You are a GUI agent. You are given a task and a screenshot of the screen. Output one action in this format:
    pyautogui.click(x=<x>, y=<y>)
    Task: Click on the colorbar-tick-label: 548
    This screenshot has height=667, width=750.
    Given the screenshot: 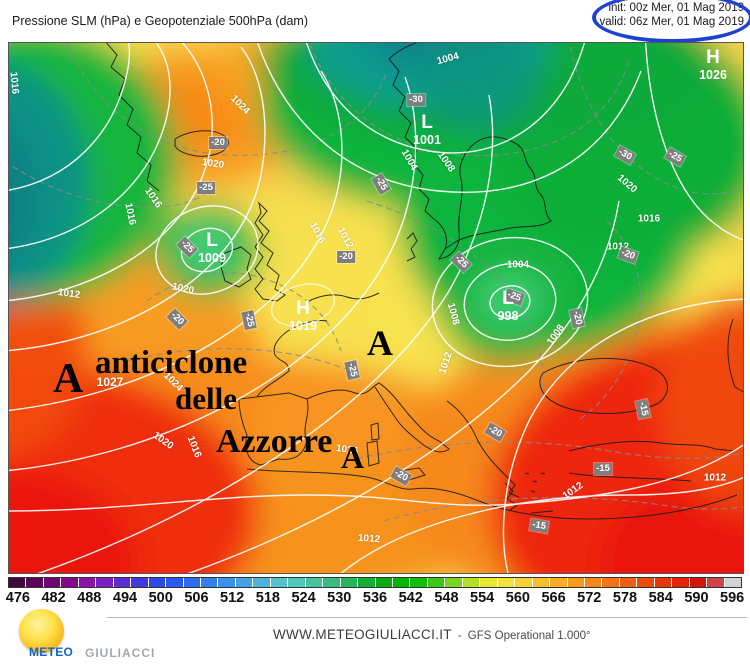 What is the action you would take?
    pyautogui.click(x=446, y=598)
    